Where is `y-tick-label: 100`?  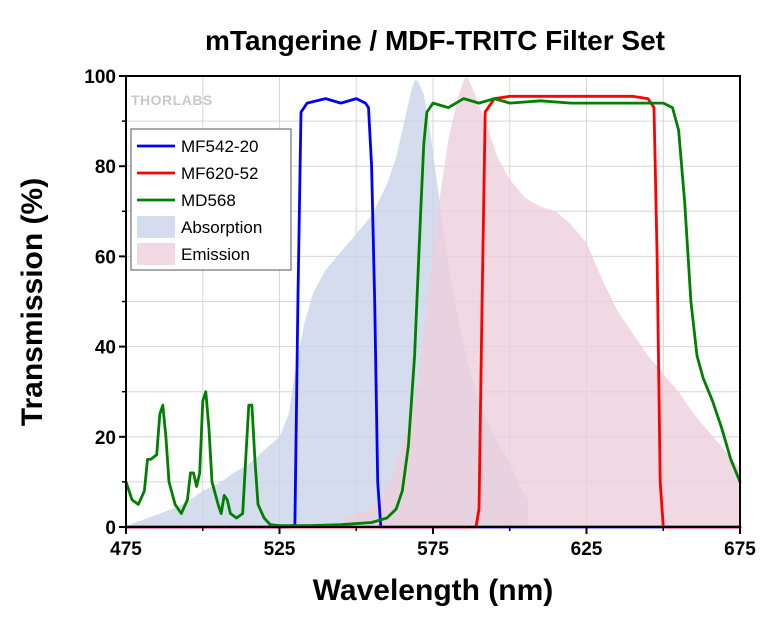
y-tick-label: 100 is located at coordinates (100, 77).